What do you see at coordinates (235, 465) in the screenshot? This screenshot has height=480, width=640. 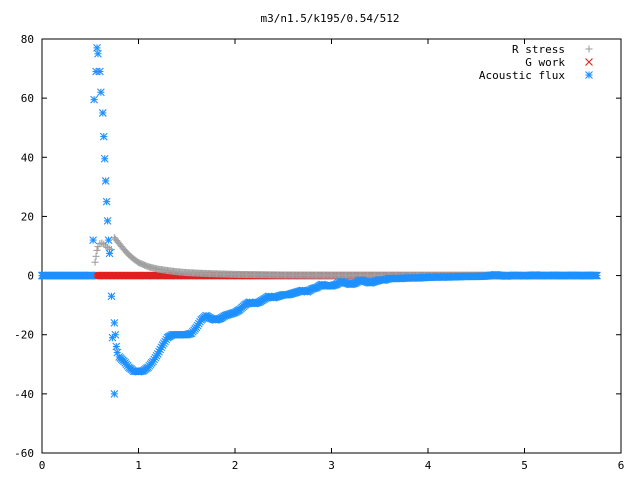 I see `x-tick-label: 2` at bounding box center [235, 465].